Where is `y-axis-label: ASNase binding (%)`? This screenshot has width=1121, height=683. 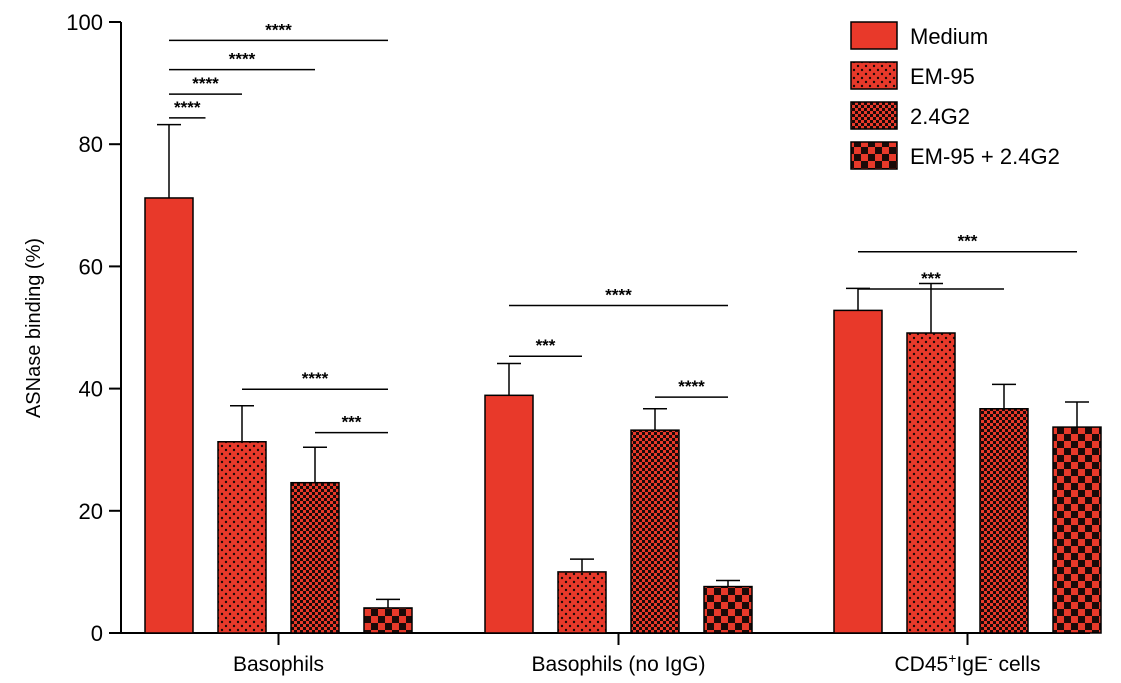
y-axis-label: ASNase binding (%) is located at coordinates (34, 328).